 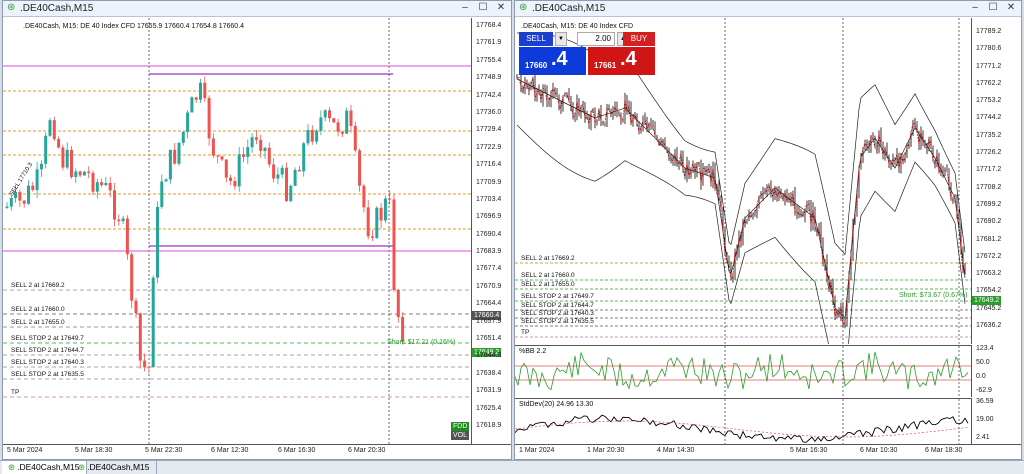 What do you see at coordinates (557, 321) in the screenshot?
I see `right-order-label: SELL STOP 2 at 17635.5` at bounding box center [557, 321].